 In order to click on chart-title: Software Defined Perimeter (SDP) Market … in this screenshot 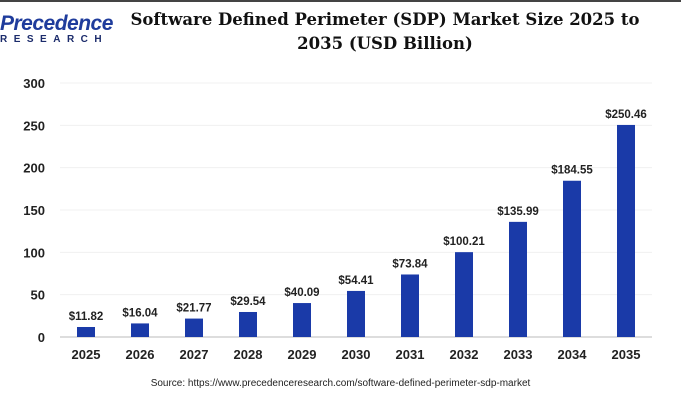, I will do `click(385, 31)`.